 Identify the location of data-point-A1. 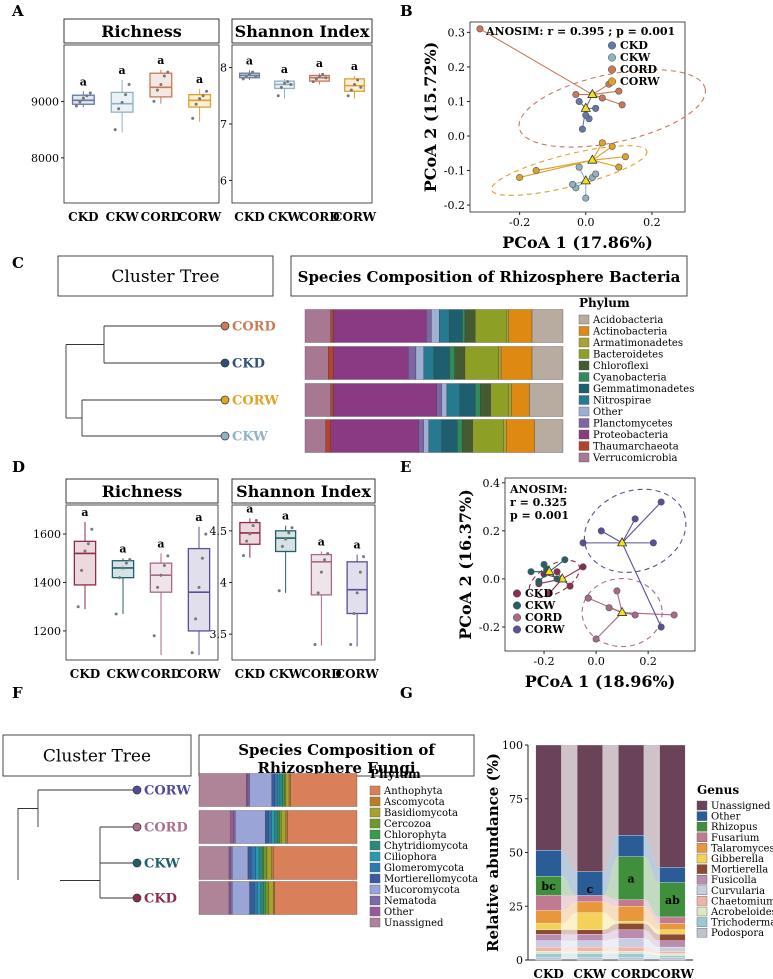
(203, 96).